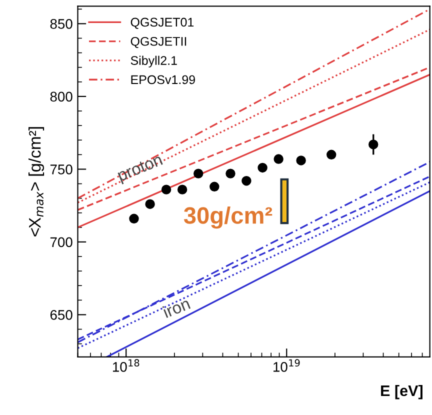 The image size is (432, 415). Describe the element at coordinates (140, 169) in the screenshot. I see `annotation: proton` at that location.